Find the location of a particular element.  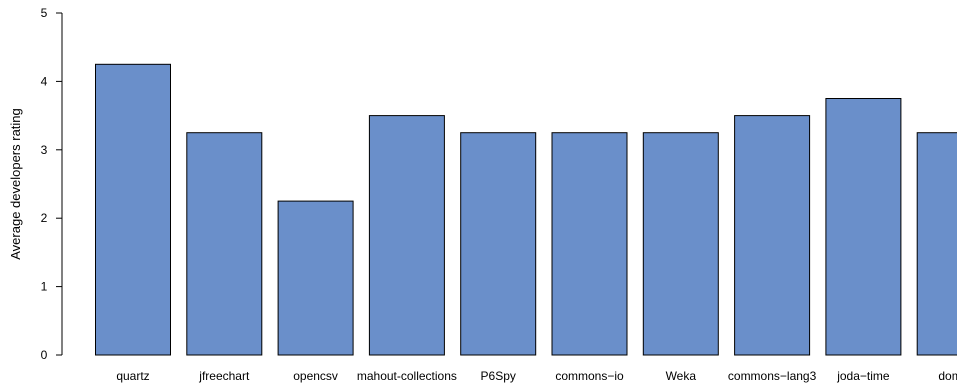

x-tick-label: joda−time is located at coordinates (863, 376).